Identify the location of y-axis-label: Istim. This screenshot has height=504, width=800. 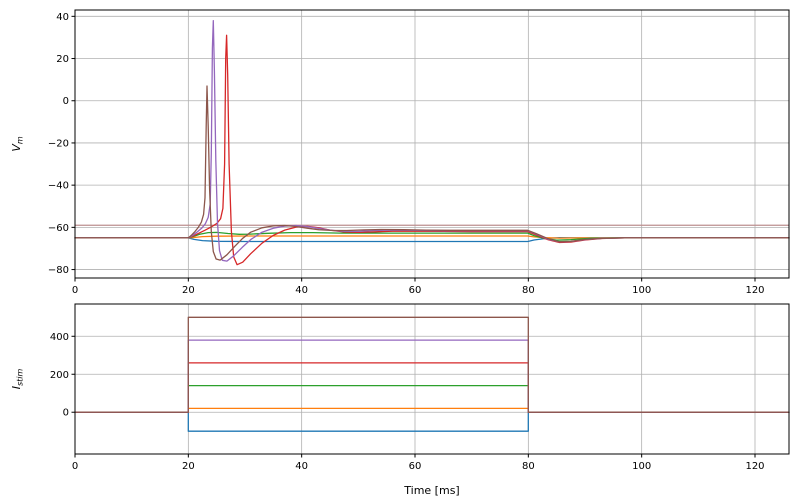
(17, 379).